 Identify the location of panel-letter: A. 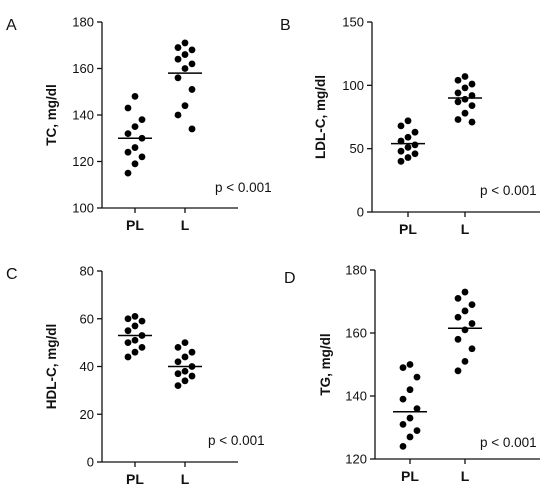
(11, 25).